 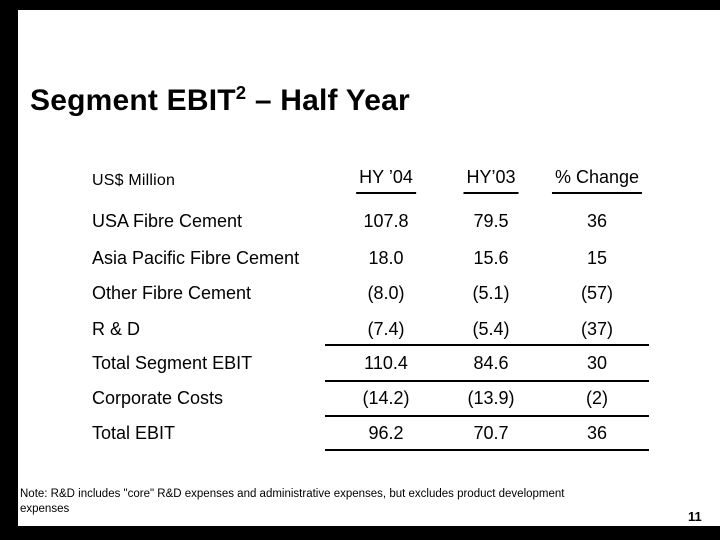 What do you see at coordinates (695, 516) in the screenshot?
I see `page-number: 11` at bounding box center [695, 516].